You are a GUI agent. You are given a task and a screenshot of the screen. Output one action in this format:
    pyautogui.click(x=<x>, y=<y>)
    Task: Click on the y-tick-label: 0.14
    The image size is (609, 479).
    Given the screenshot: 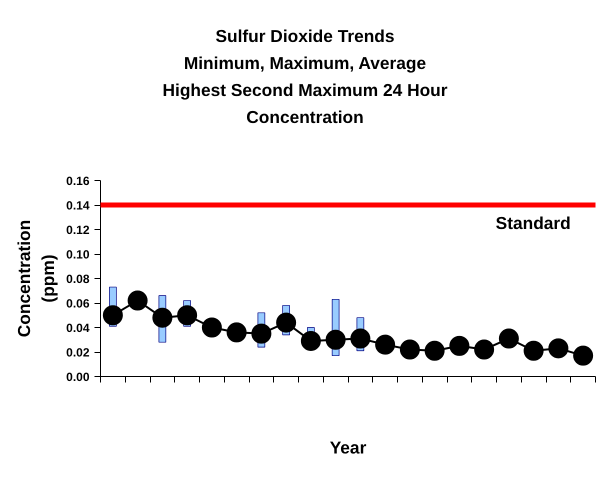 What is the action you would take?
    pyautogui.click(x=78, y=205)
    